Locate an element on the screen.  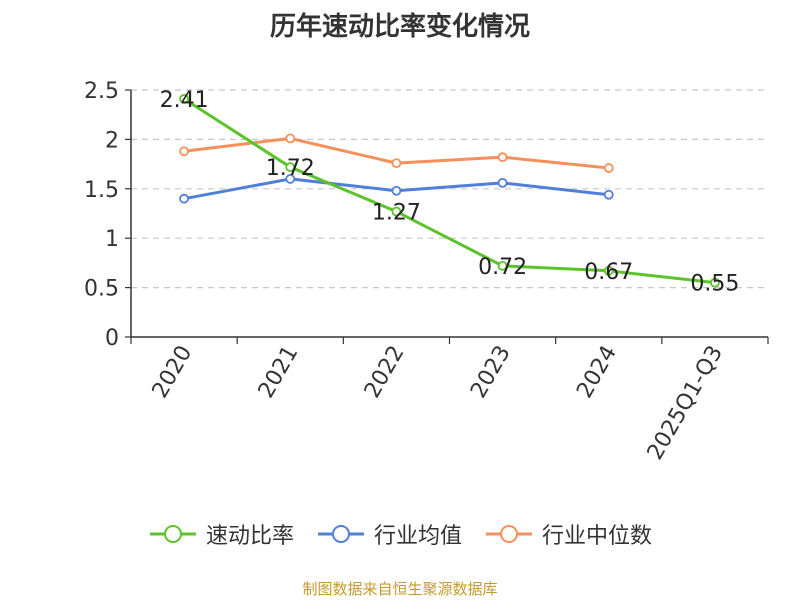
x-tick-label: 2022 is located at coordinates (385, 372).